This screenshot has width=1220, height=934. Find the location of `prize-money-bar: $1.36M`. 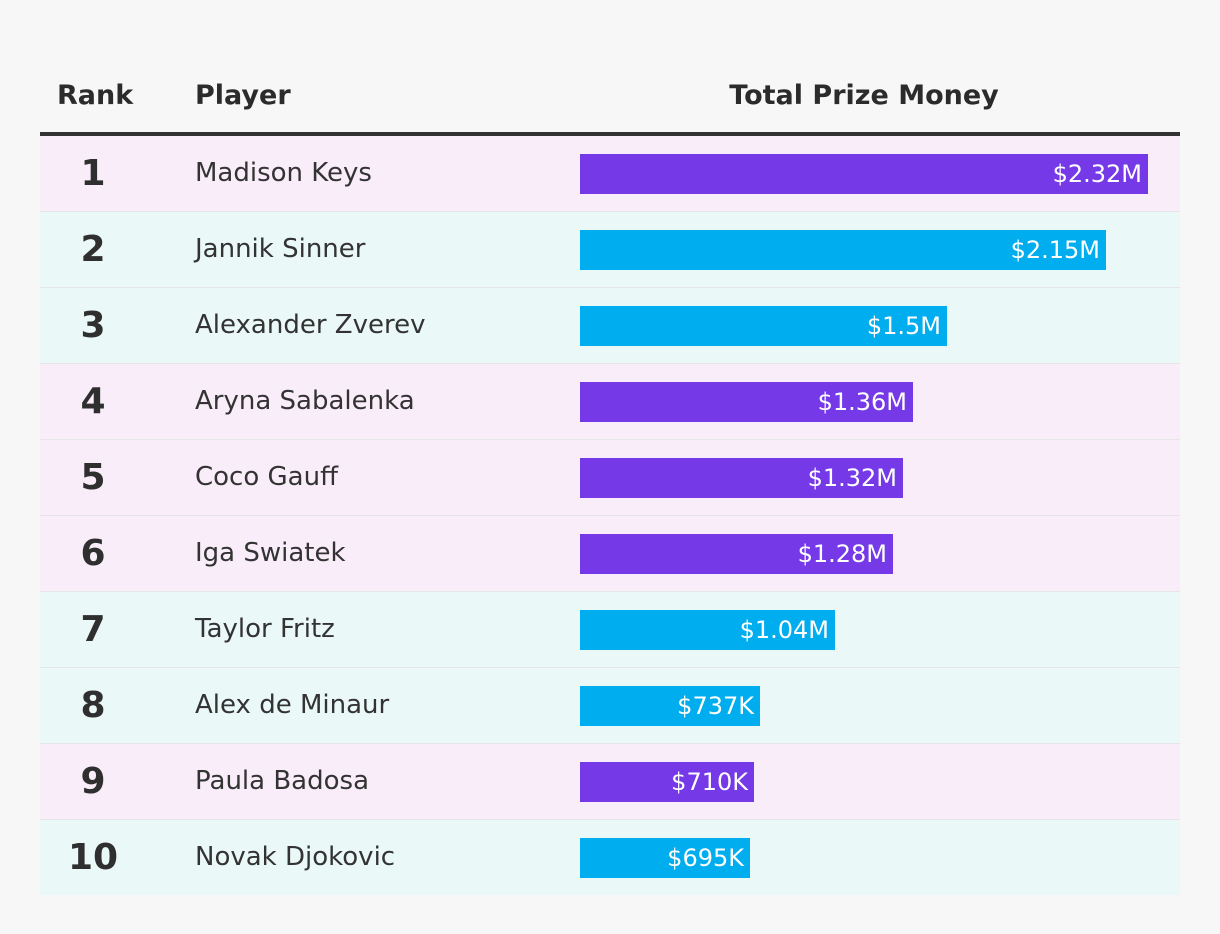

prize-money-bar: $1.36M is located at coordinates (746, 402).